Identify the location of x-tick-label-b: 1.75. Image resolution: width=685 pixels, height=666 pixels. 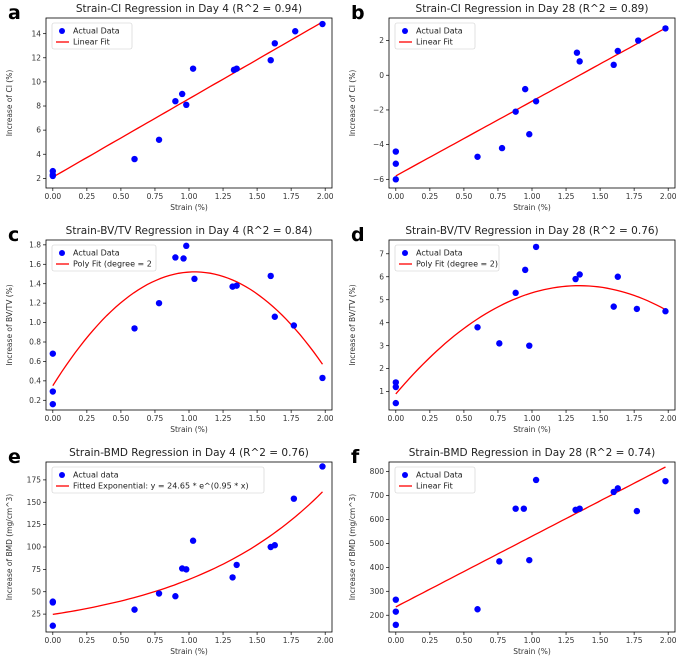
(634, 196).